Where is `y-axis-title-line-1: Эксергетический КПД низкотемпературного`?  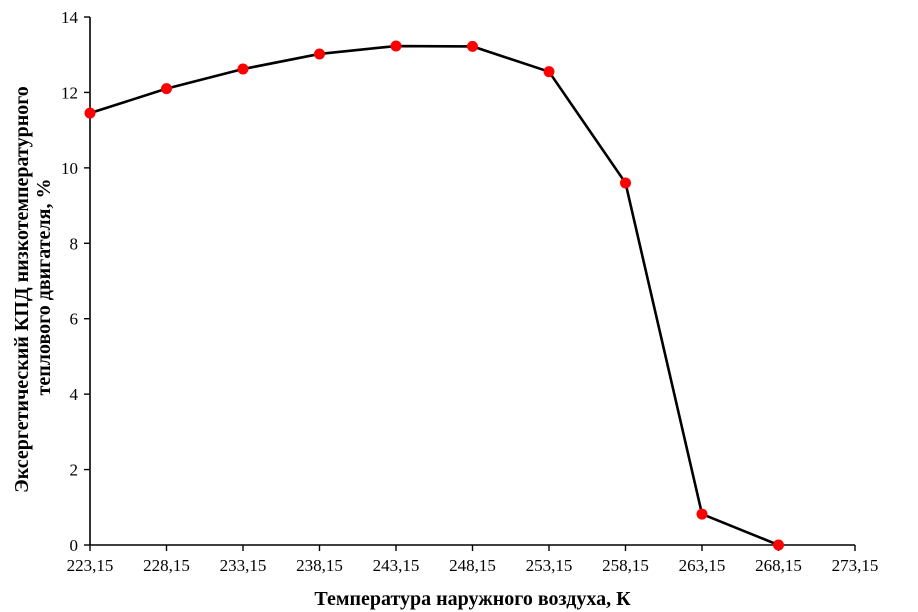
y-axis-title-line-1: Эксергетический КПД низкотемпературного is located at coordinates (22, 289).